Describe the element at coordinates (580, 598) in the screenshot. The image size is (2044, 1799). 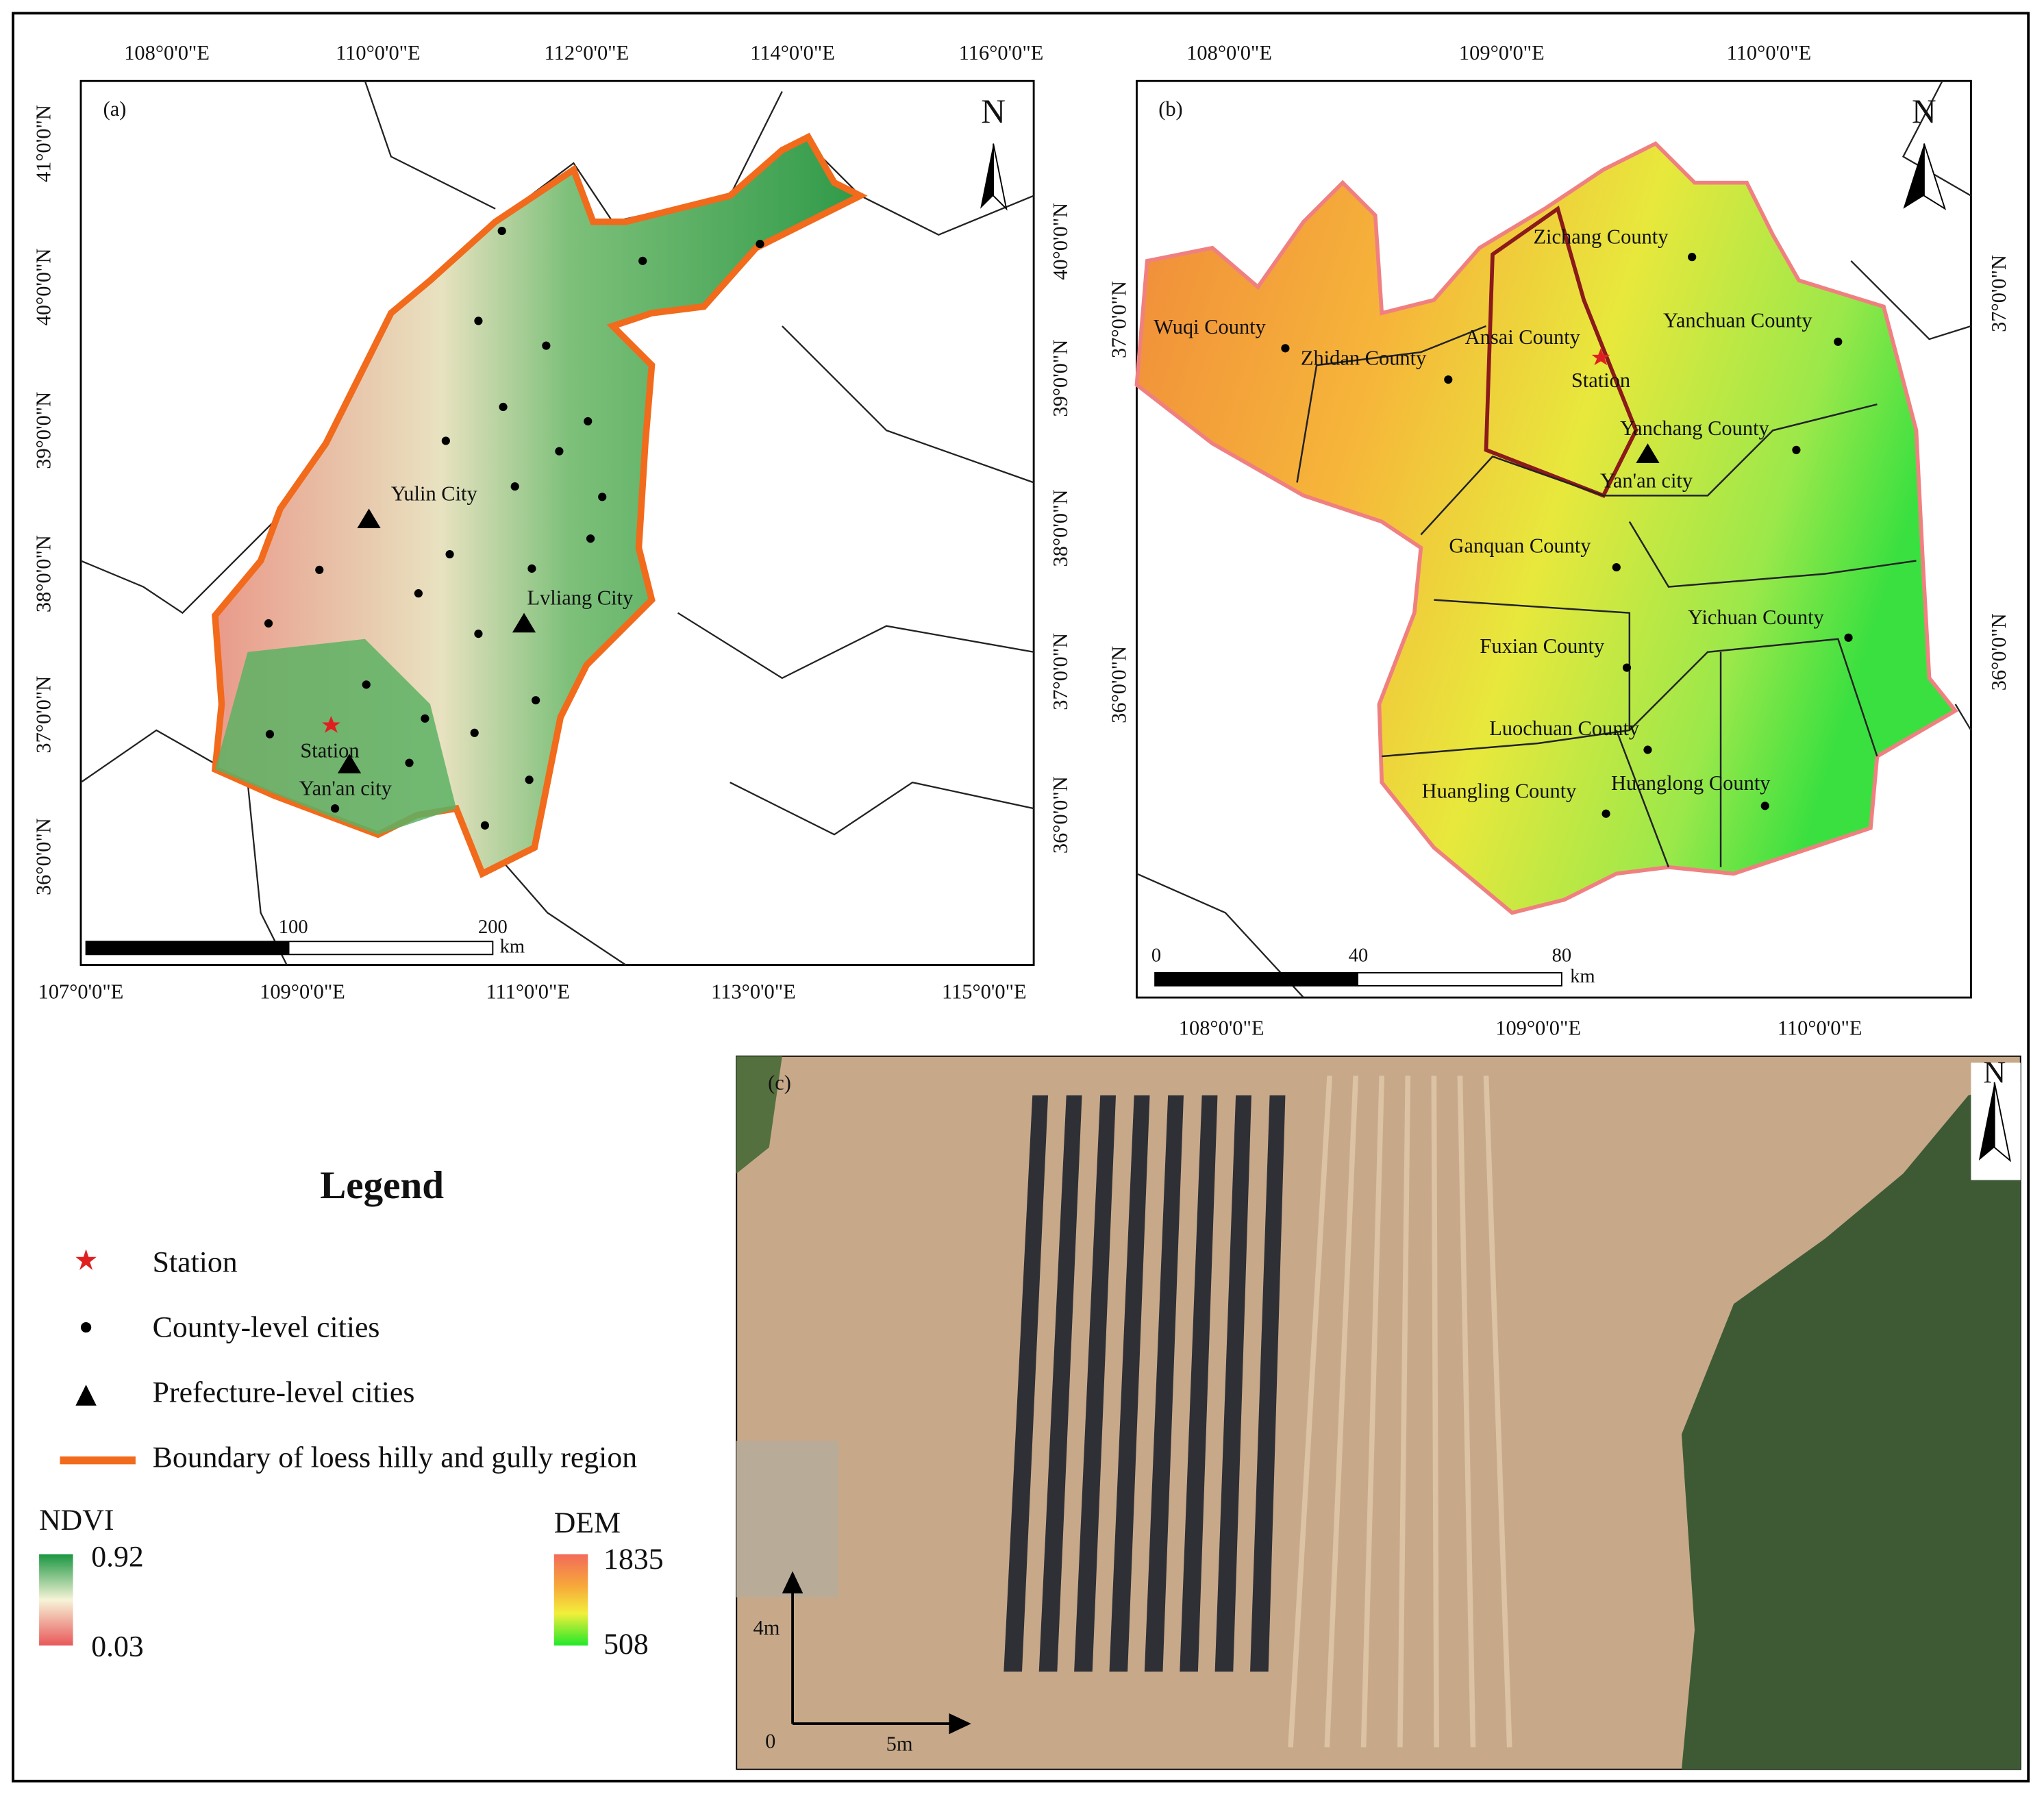
I see `place-label: Lvliang City` at that location.